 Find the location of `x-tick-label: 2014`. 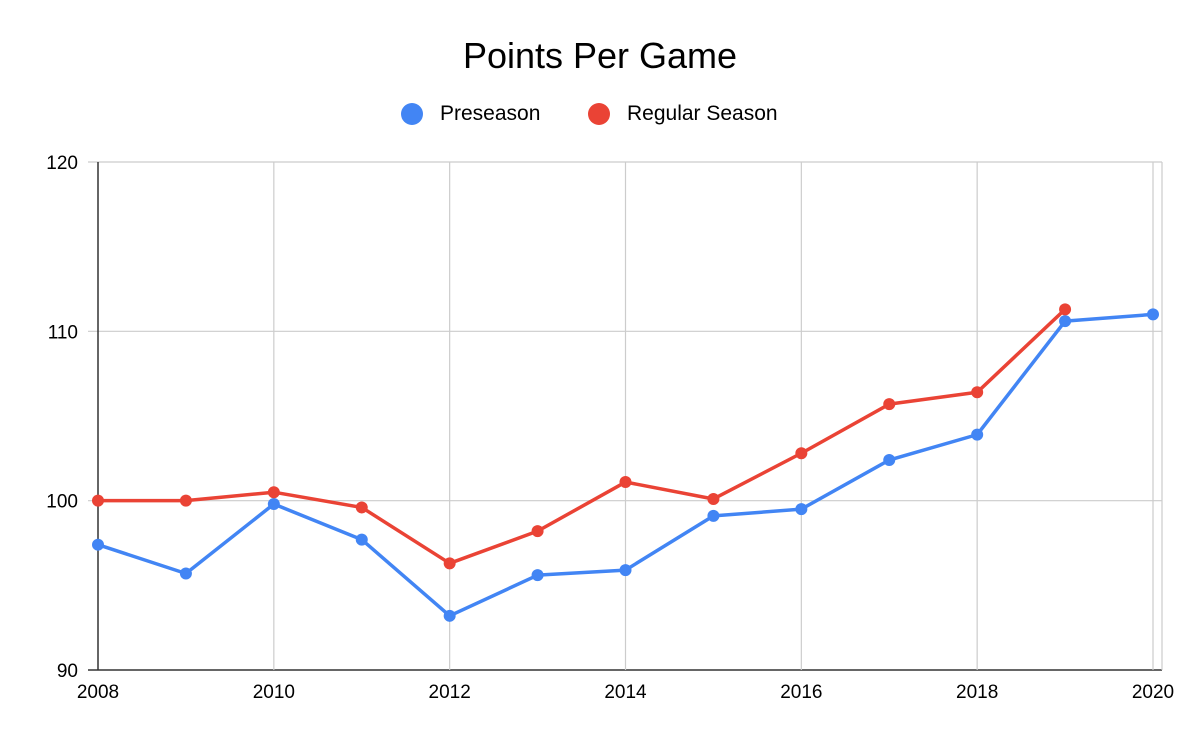

x-tick-label: 2014 is located at coordinates (625, 692).